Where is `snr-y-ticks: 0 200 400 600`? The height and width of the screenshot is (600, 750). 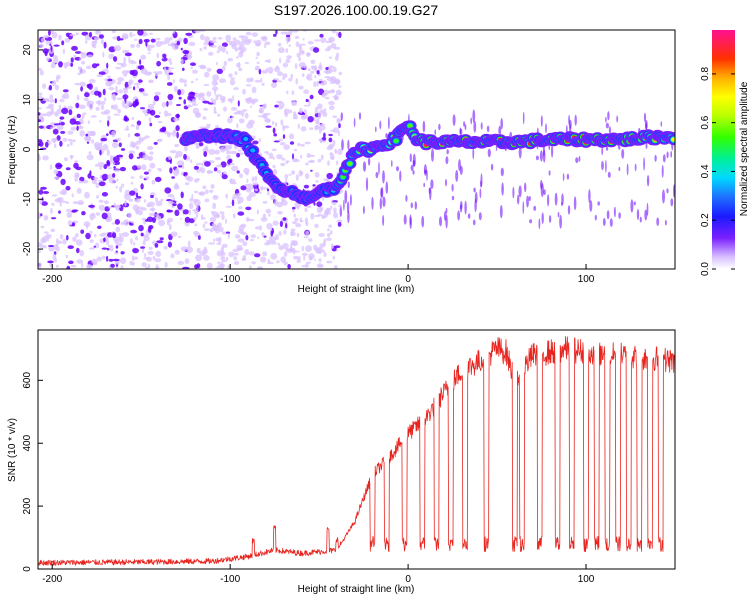
snr-y-ticks: 0 200 400 600 is located at coordinates (32, 472).